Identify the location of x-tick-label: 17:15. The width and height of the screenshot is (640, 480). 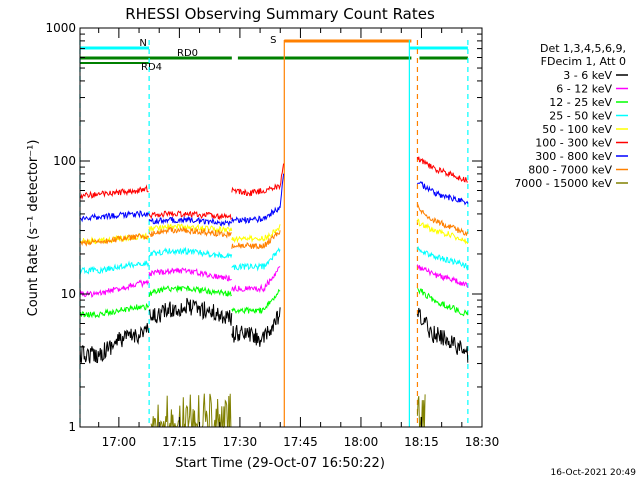
(179, 442).